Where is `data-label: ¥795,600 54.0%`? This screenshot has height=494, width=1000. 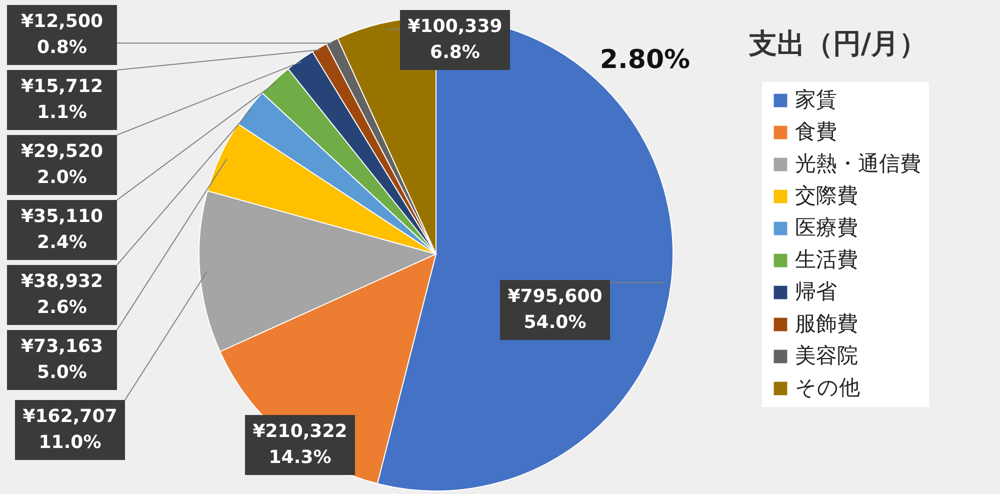 data-label: ¥795,600 54.0% is located at coordinates (555, 309).